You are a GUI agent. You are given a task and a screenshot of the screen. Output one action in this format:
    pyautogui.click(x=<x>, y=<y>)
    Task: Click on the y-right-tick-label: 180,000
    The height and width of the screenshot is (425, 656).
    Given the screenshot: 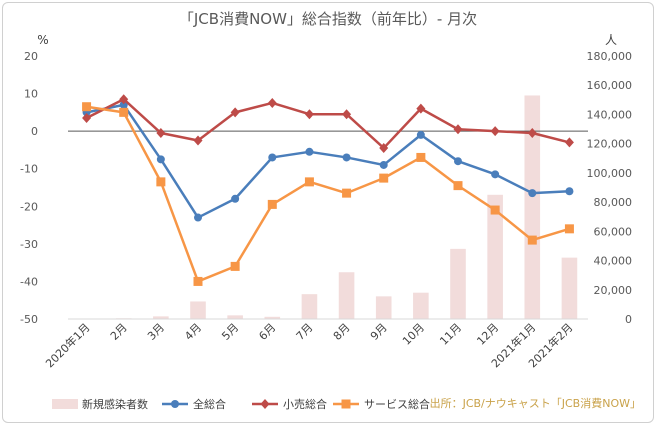 What is the action you would take?
    pyautogui.click(x=610, y=56)
    